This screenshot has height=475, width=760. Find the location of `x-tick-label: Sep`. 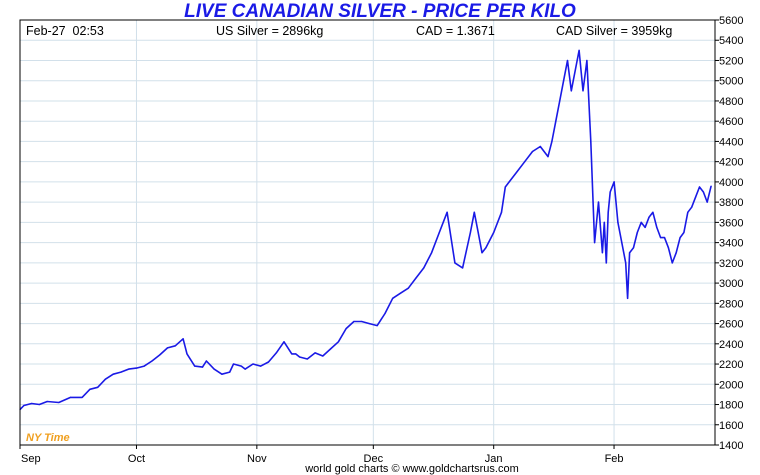

x-tick-label: Sep is located at coordinates (31, 459).